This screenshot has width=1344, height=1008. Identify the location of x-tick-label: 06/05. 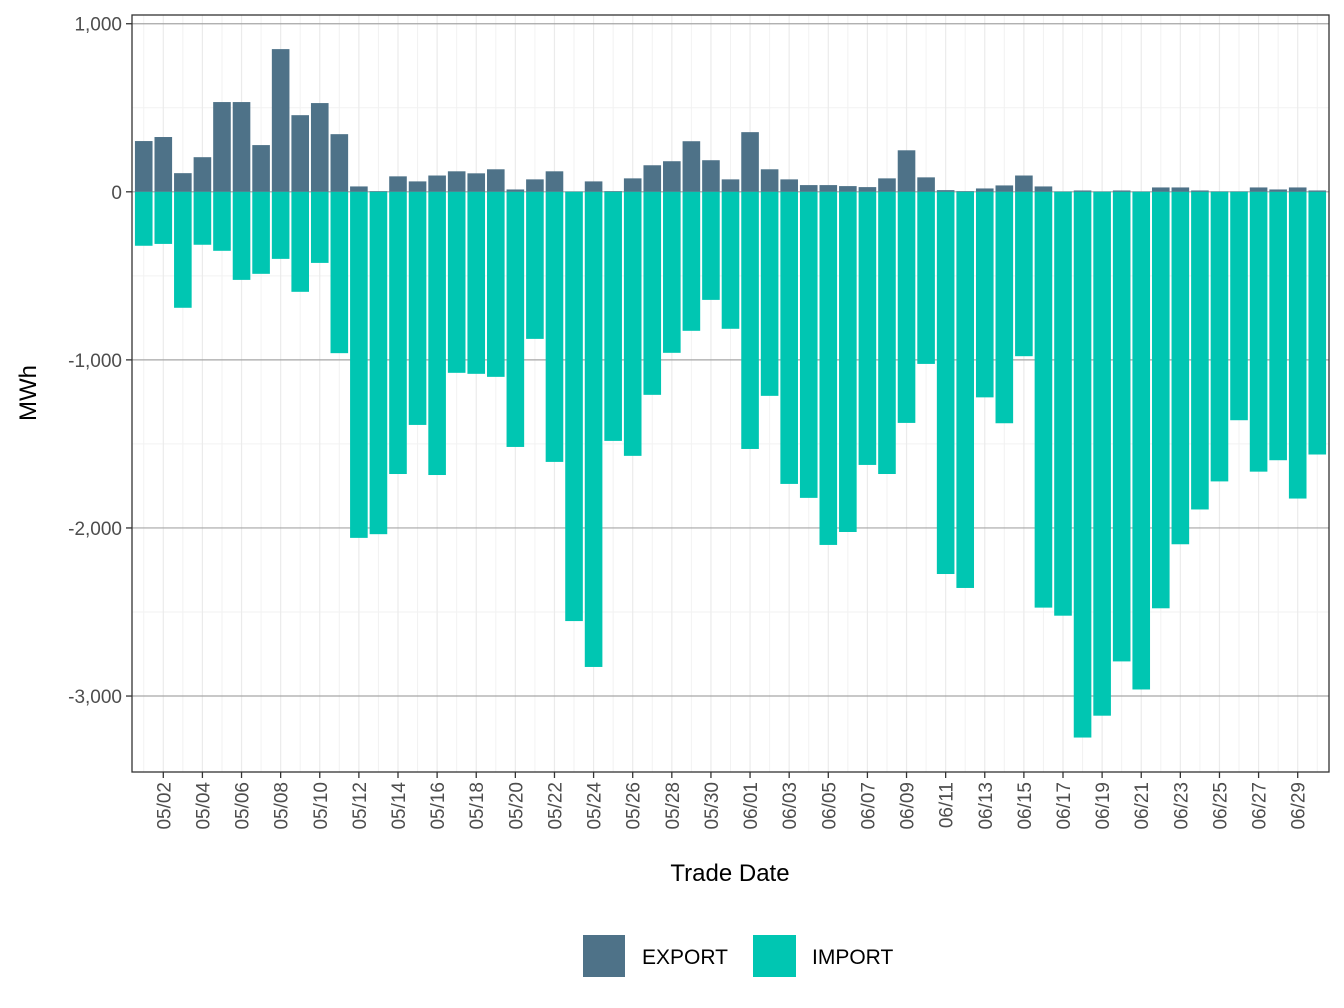
(829, 806).